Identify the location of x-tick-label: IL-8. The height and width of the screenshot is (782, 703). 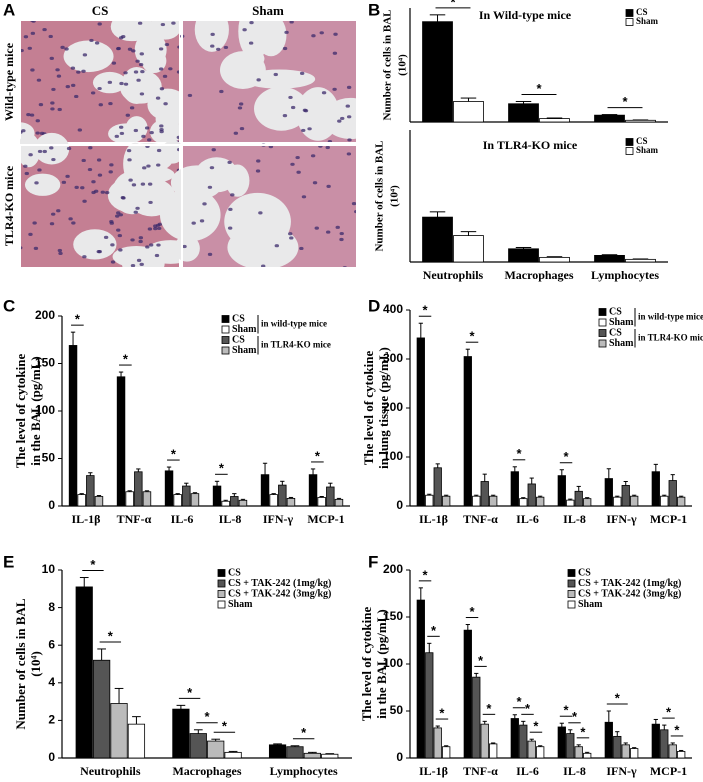
(574, 519).